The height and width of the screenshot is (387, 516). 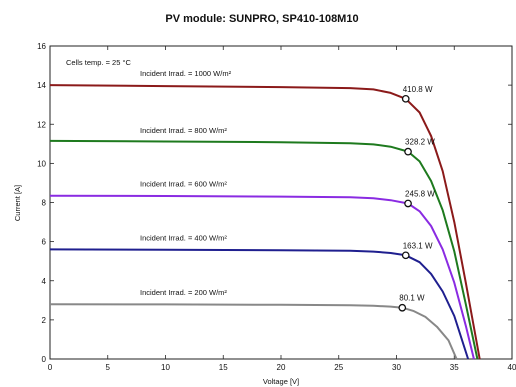 What do you see at coordinates (396, 367) in the screenshot?
I see `x-tick-label: 30` at bounding box center [396, 367].